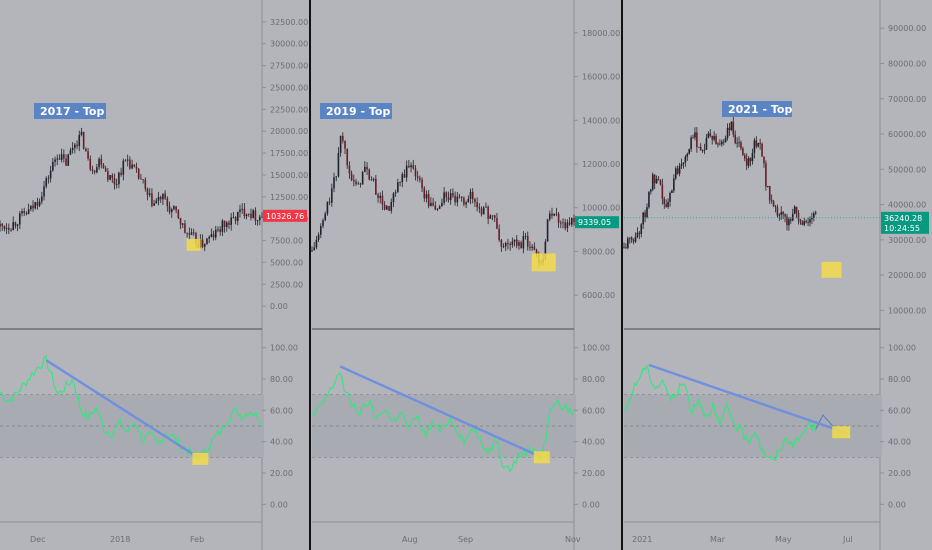  Describe the element at coordinates (289, 153) in the screenshot. I see `price-tick-label: 17500.00` at that location.